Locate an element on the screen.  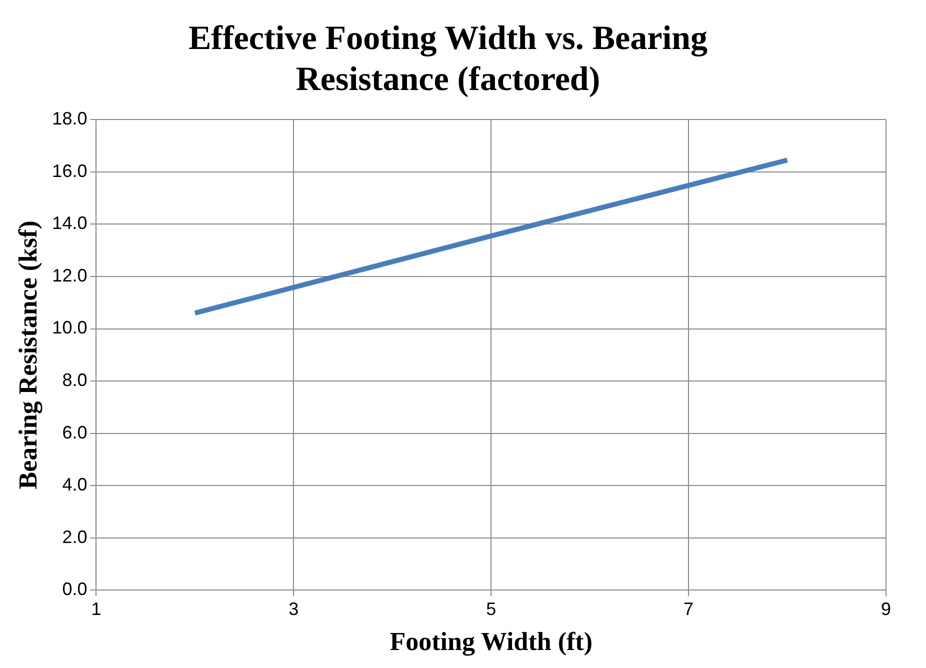
y-tick-label: 2.0 is located at coordinates (75, 536).